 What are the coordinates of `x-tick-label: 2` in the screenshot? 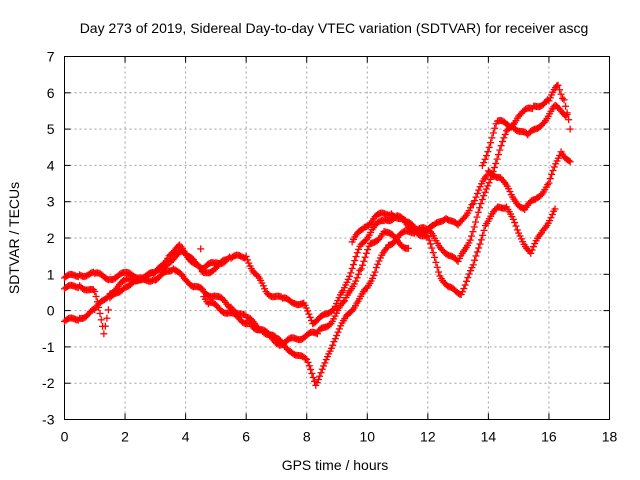 It's located at (125, 437).